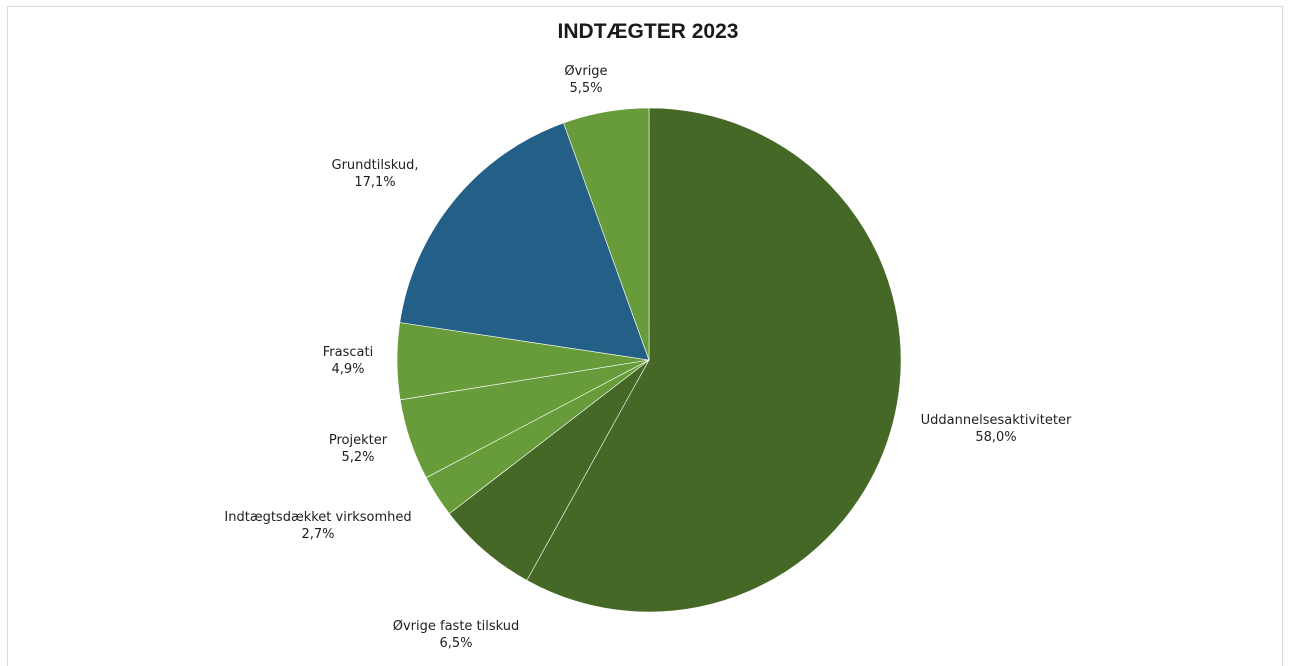 This screenshot has height=666, width=1290. I want to click on slice-label-1: Øvrige faste tilskud 6,5%, so click(456, 635).